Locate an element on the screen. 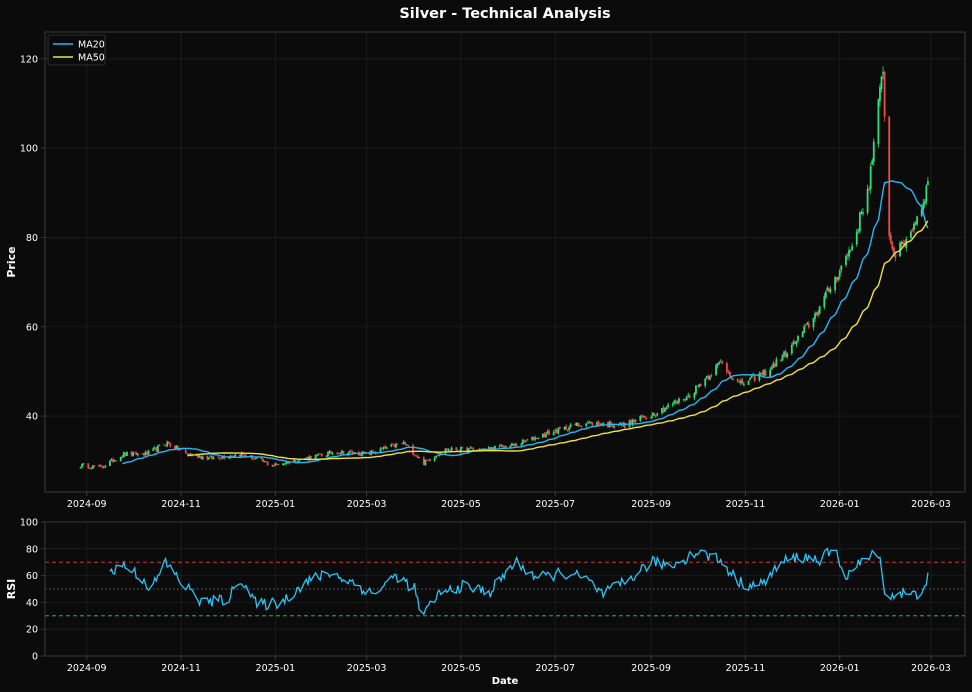 This screenshot has width=972, height=692. price-axis-label: Price is located at coordinates (11, 261).